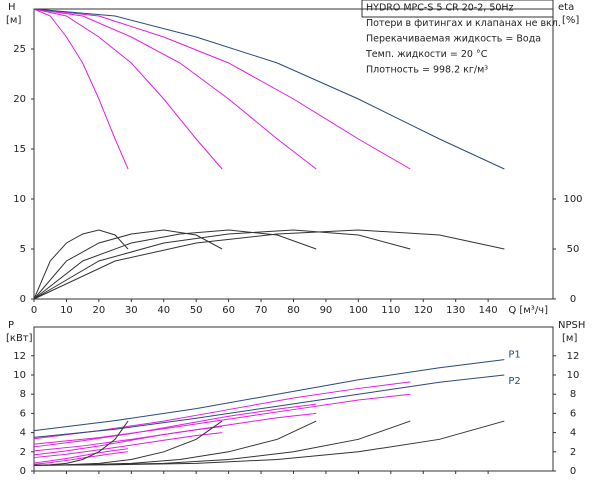 The height and width of the screenshot is (480, 592). I want to click on x-tick-label: 70, so click(261, 310).